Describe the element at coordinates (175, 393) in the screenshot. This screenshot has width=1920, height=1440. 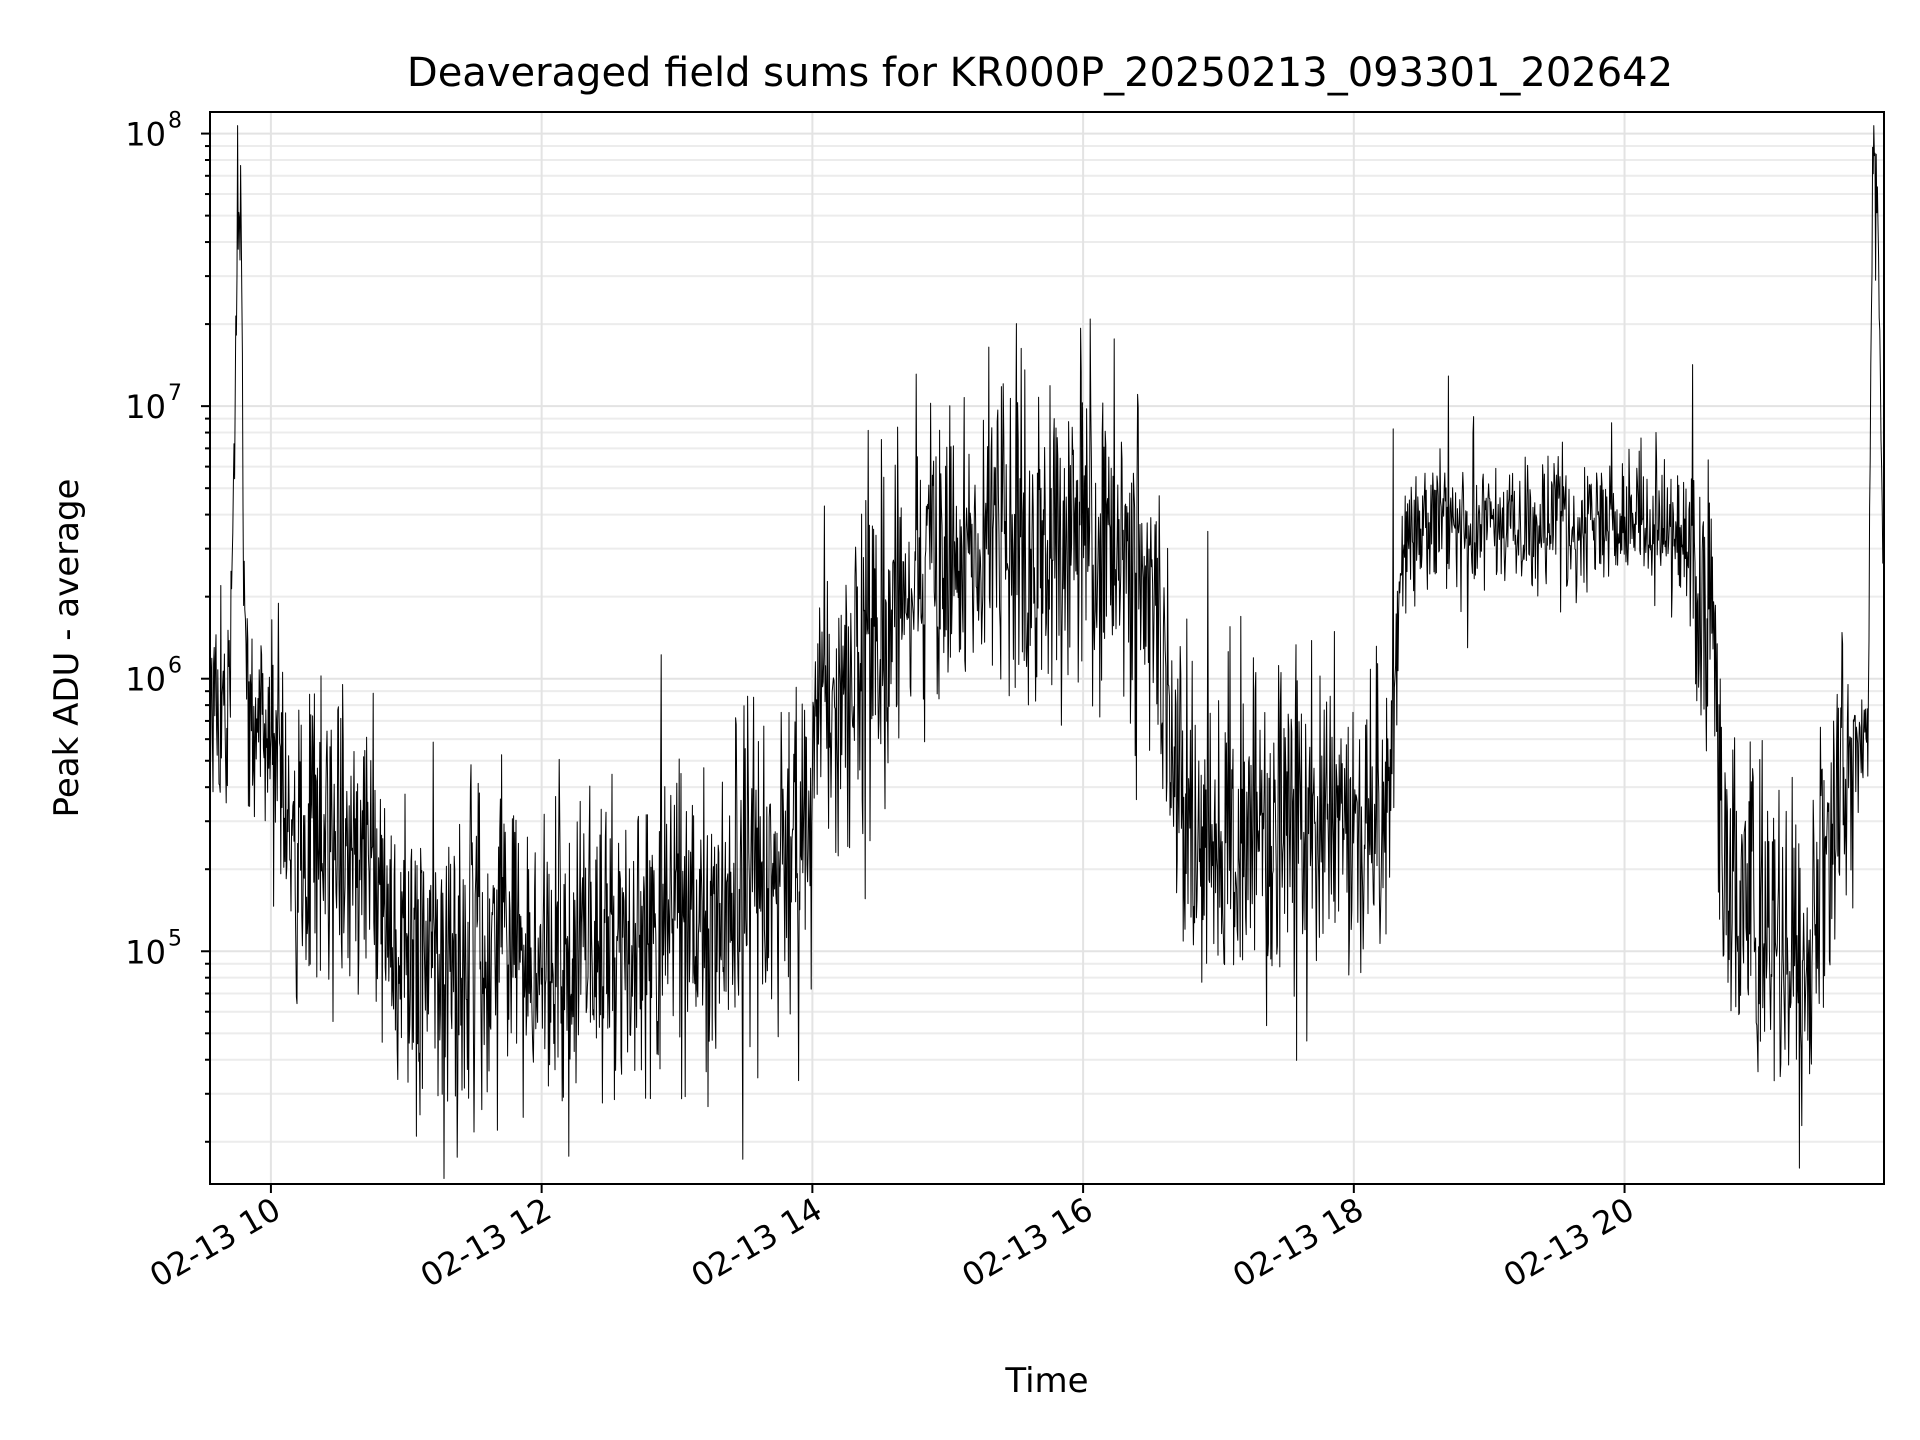
I see `y-tick-exponent: 7` at that location.